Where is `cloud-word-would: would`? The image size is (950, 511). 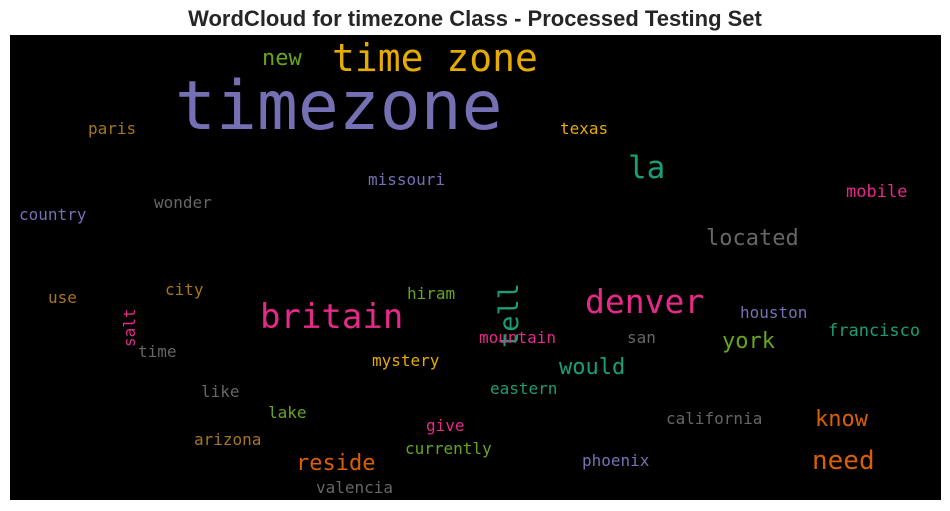
cloud-word-would: would is located at coordinates (592, 367).